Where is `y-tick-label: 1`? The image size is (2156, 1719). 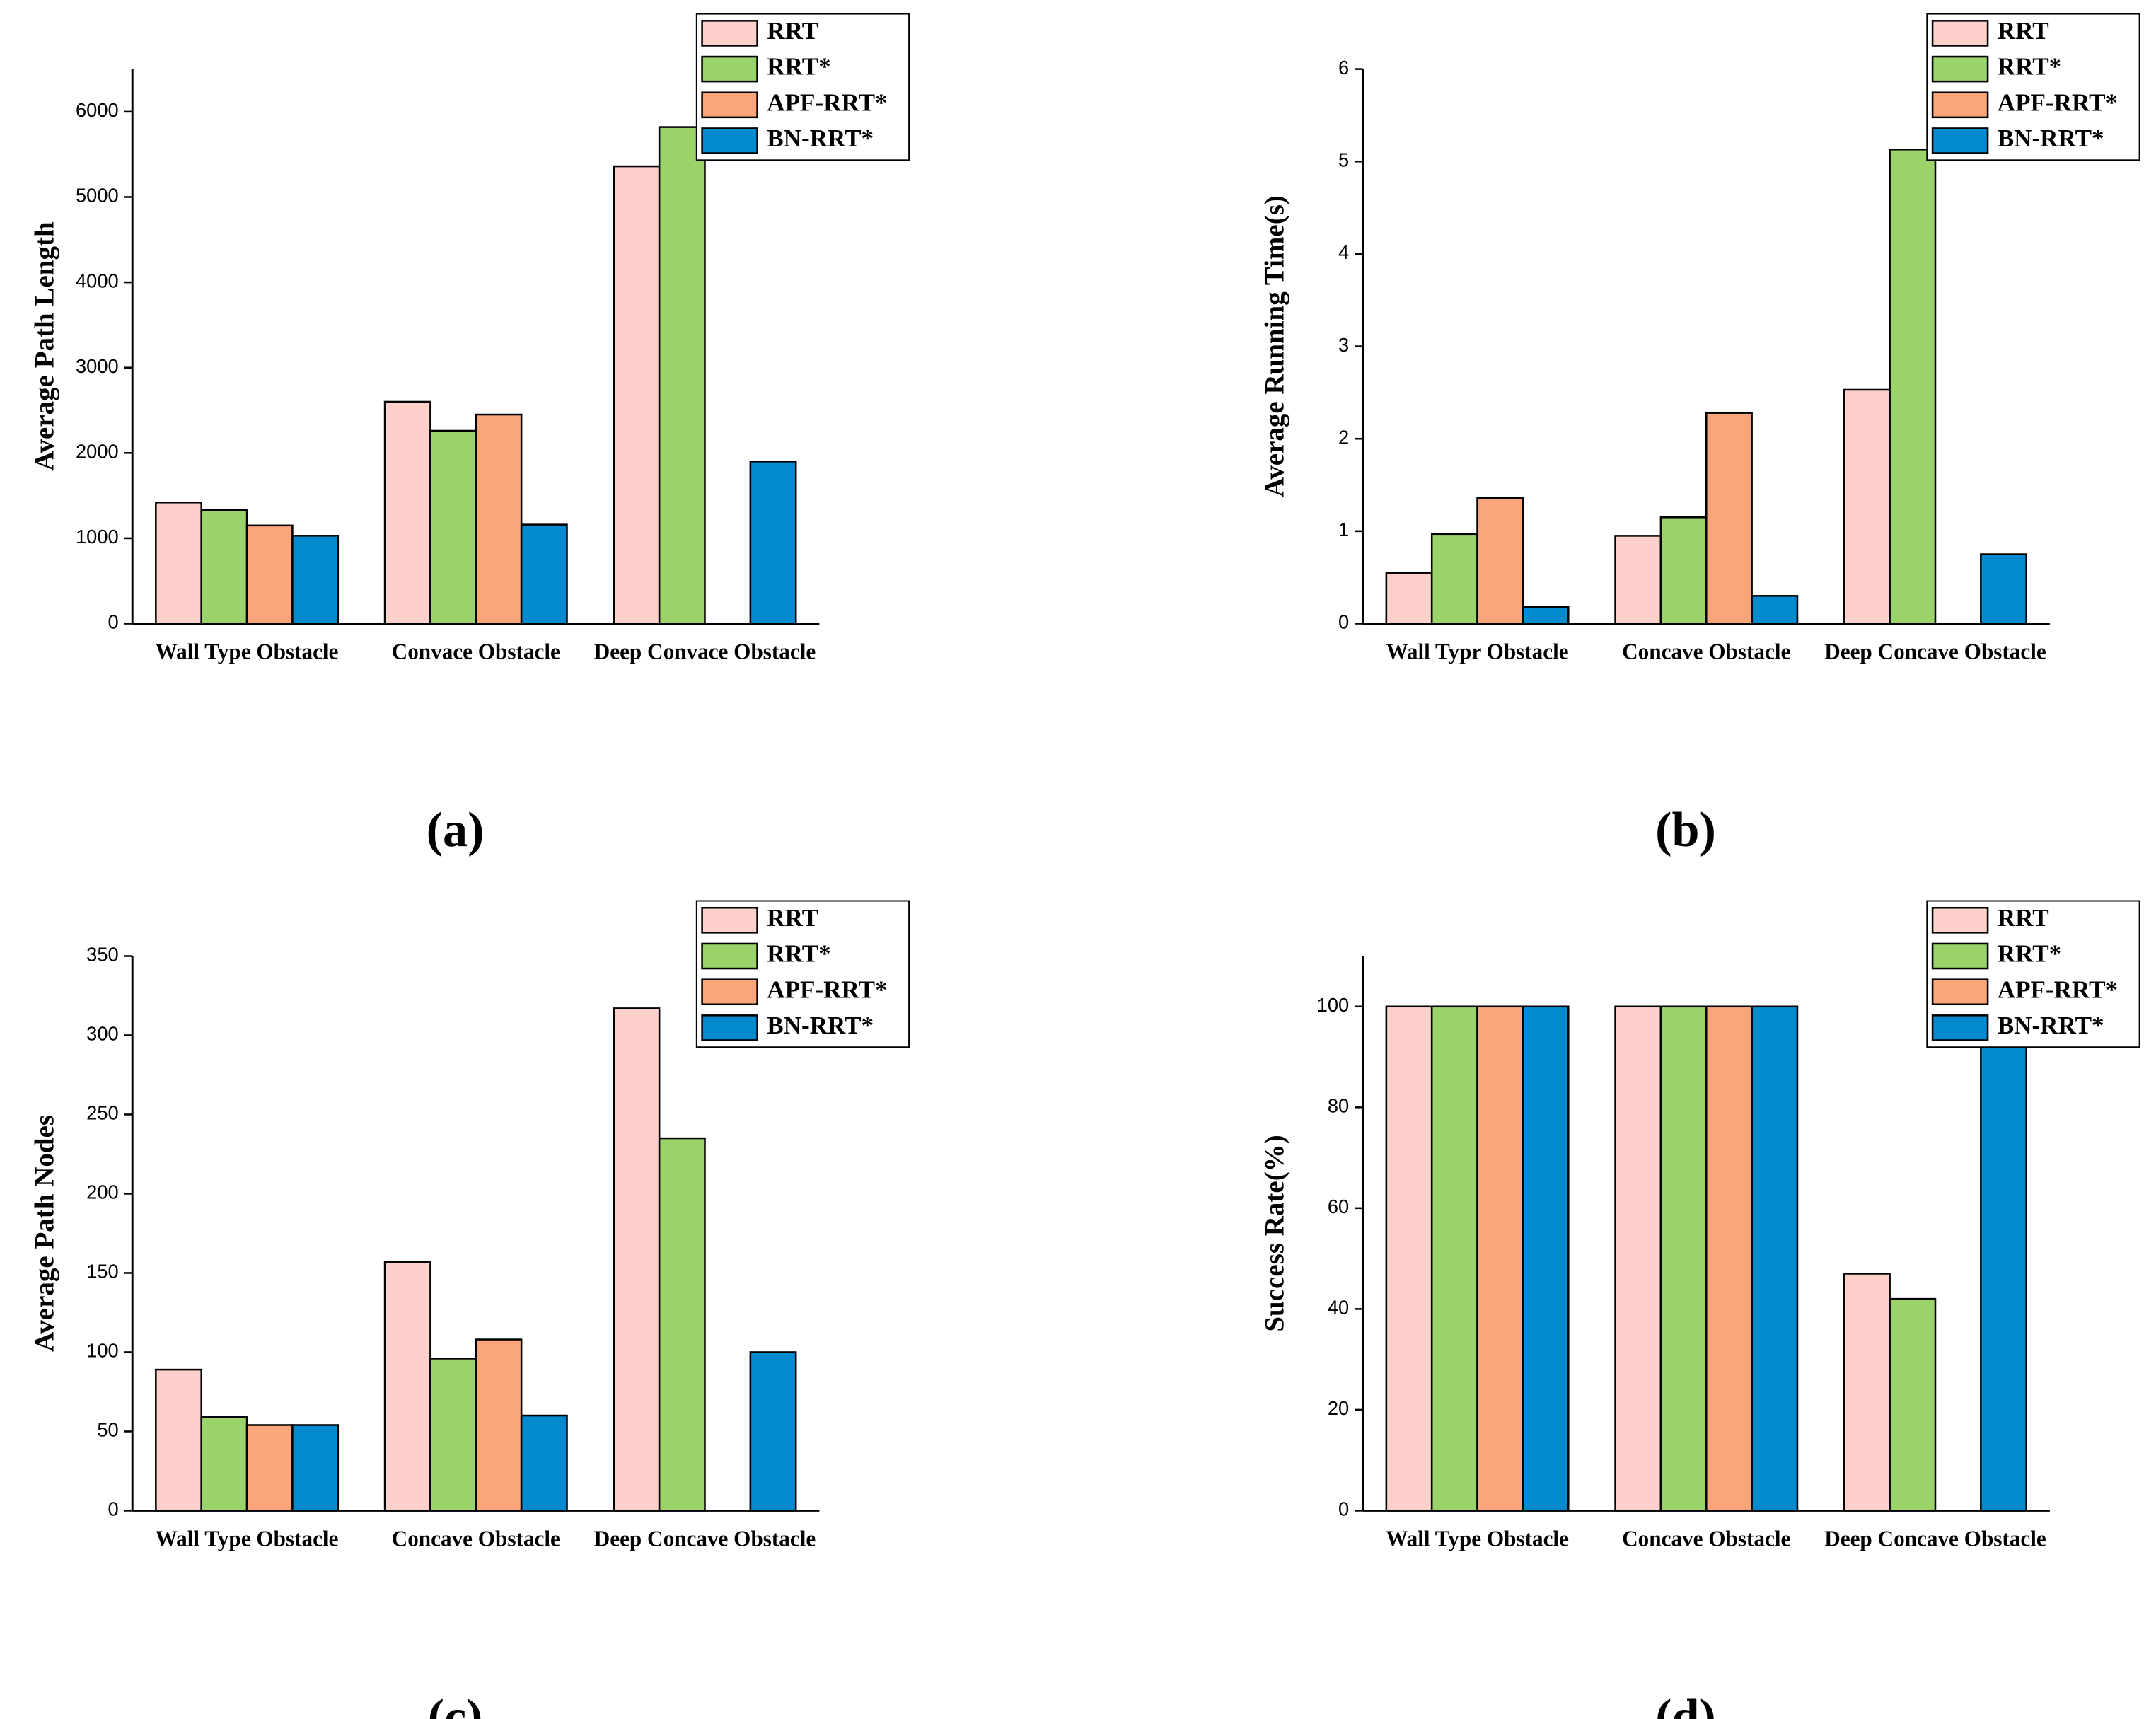
y-tick-label: 1 is located at coordinates (1343, 529).